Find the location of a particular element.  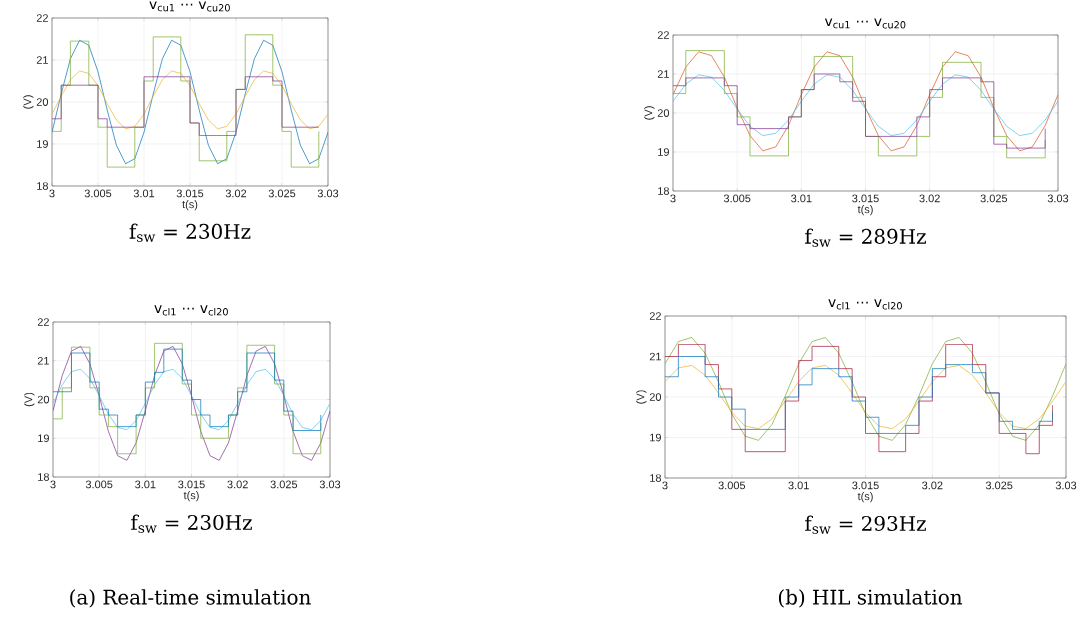

text: (b) HIL simulation is located at coordinates (870, 598).